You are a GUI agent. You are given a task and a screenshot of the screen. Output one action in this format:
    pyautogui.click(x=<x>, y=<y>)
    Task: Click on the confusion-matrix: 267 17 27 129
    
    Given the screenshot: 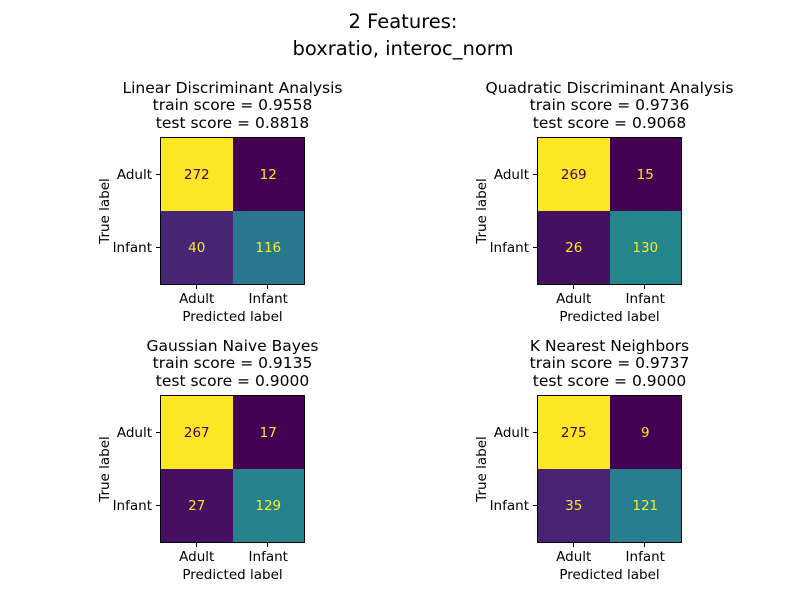 What is the action you would take?
    pyautogui.click(x=232, y=469)
    